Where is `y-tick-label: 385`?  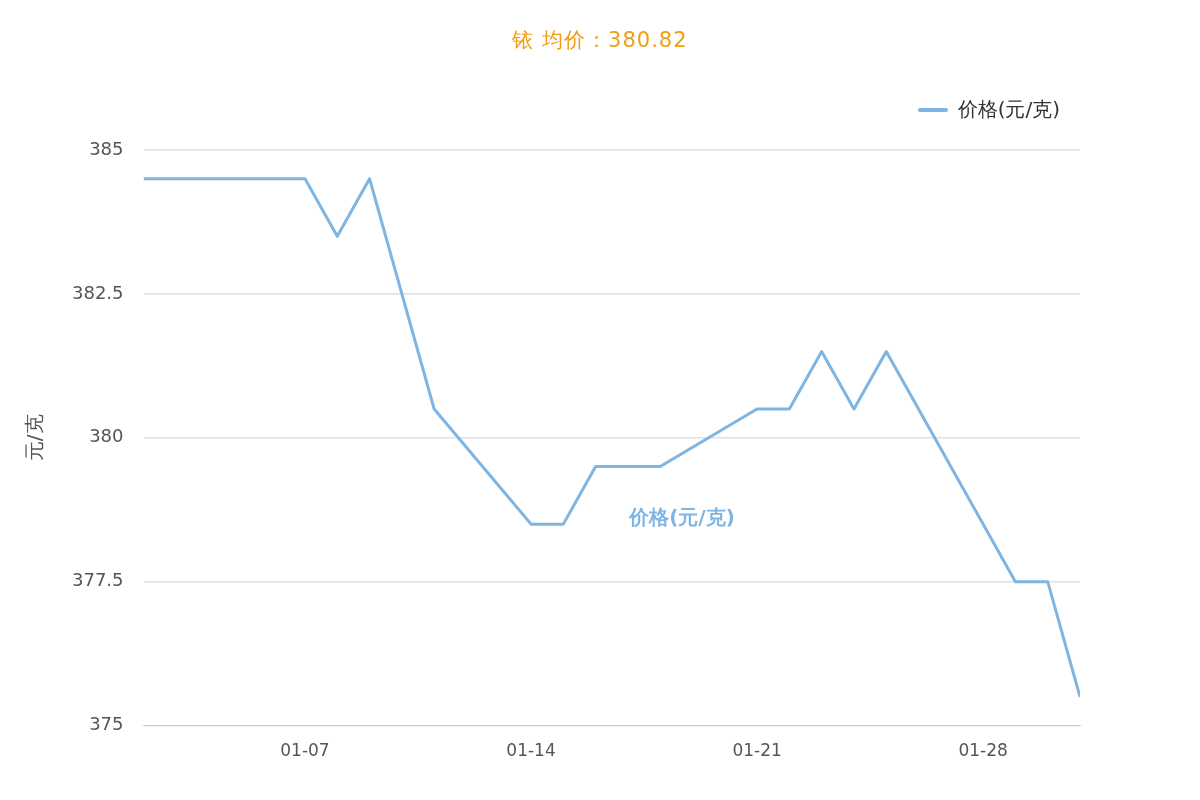
y-tick-label: 385 is located at coordinates (106, 148).